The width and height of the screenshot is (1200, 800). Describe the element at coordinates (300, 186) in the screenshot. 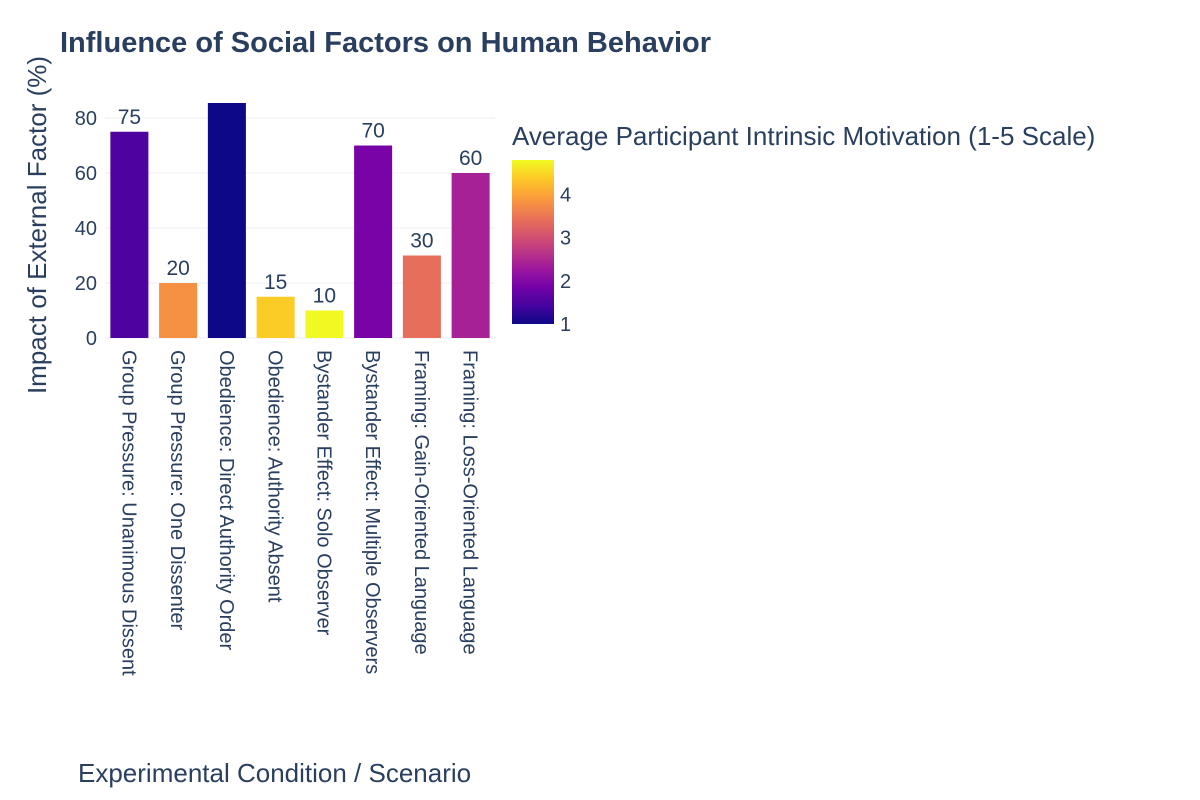

I see `bar-labels: 75 20 90 15 10 70 30 60` at that location.